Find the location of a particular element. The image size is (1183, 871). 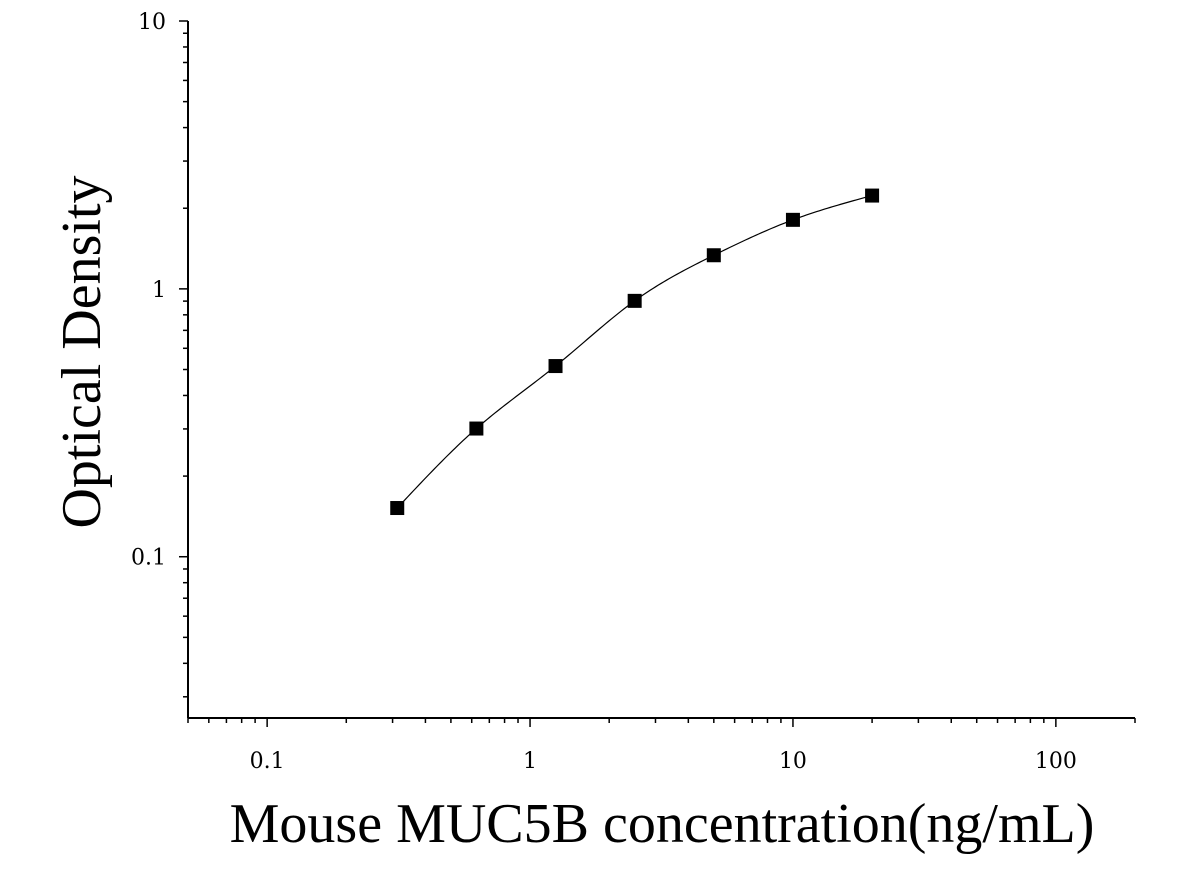

x-tick-label: 1 is located at coordinates (530, 761).